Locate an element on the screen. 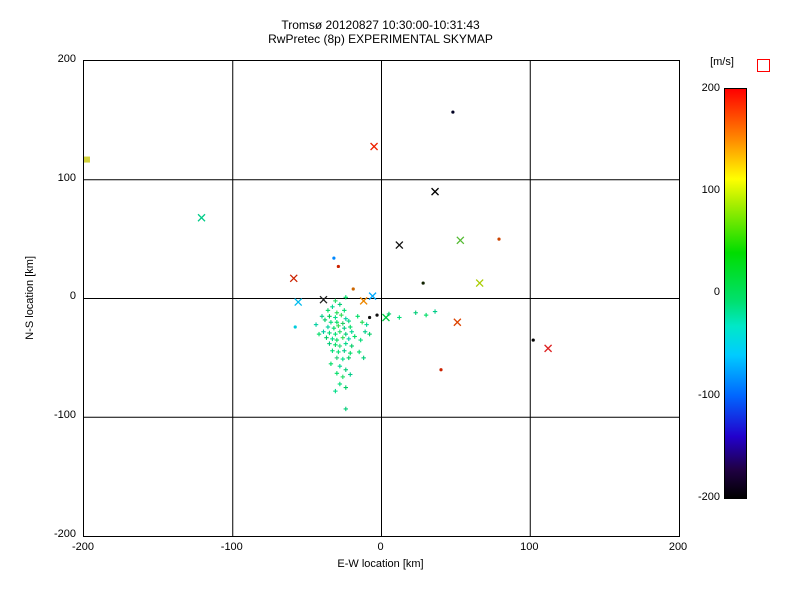 Image resolution: width=800 pixels, height=600 pixels. y-axis-label: N-S location [km] is located at coordinates (30, 297).